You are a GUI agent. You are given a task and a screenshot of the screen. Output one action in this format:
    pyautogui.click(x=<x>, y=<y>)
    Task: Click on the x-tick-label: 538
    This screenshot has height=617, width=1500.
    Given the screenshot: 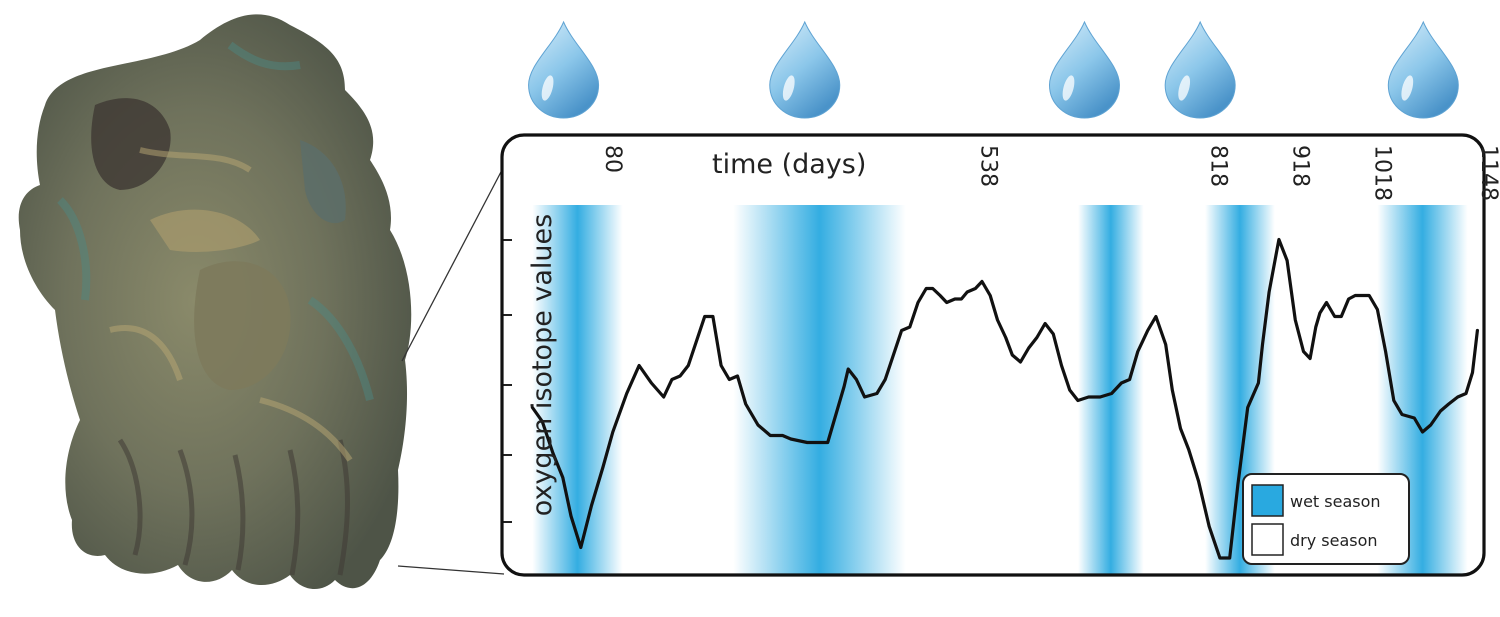 What is the action you would take?
    pyautogui.click(x=988, y=166)
    